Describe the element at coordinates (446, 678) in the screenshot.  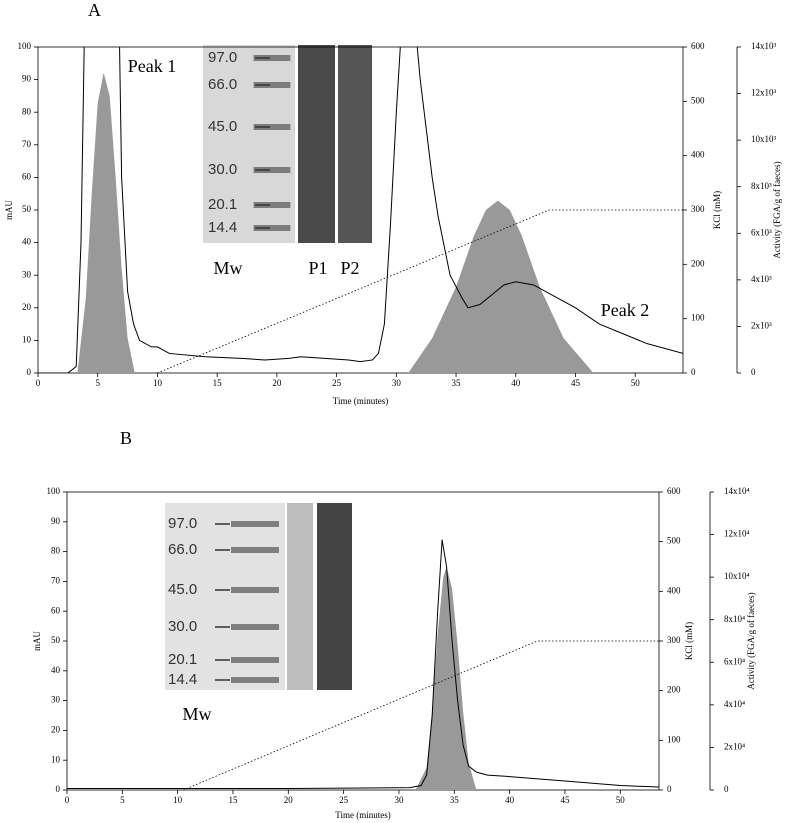
I see `activity-area` at that location.